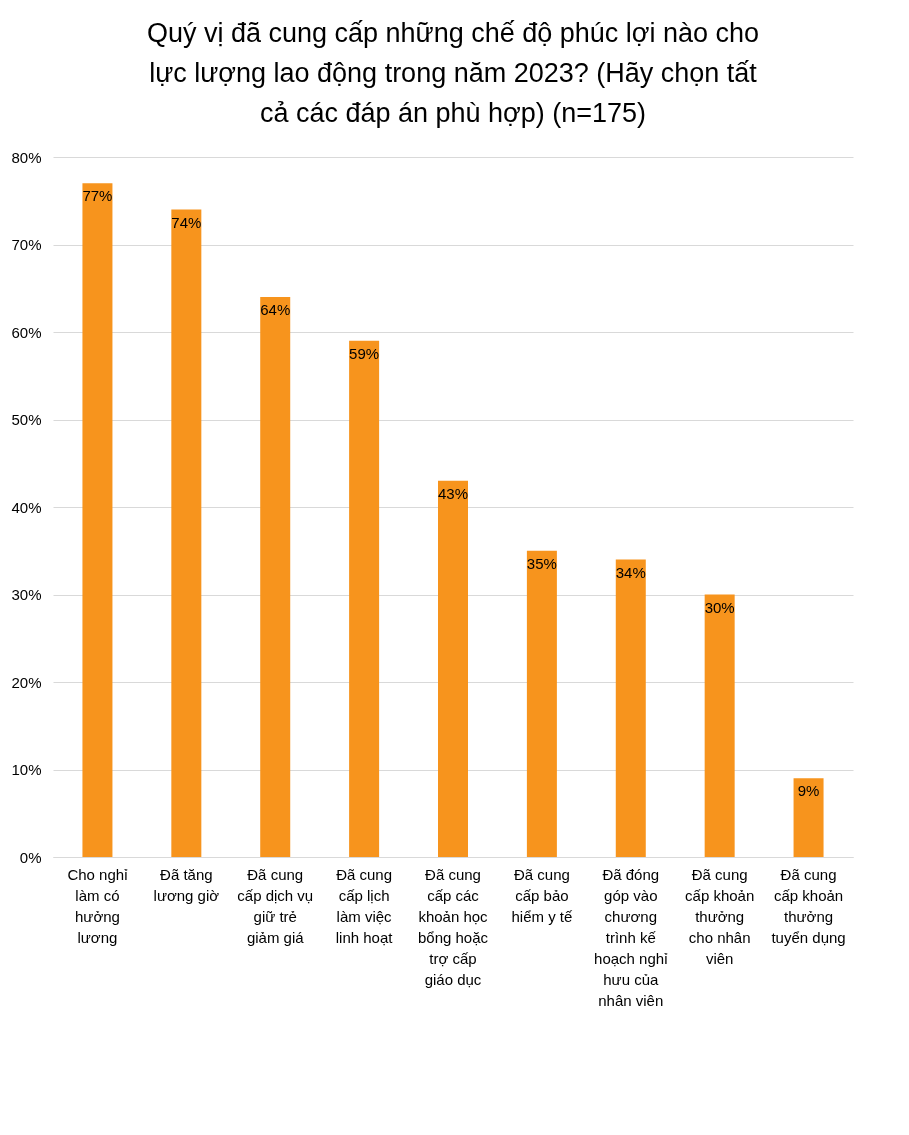 This screenshot has height=1135, width=909. Describe the element at coordinates (808, 791) in the screenshot. I see `data-label: 9%` at that location.